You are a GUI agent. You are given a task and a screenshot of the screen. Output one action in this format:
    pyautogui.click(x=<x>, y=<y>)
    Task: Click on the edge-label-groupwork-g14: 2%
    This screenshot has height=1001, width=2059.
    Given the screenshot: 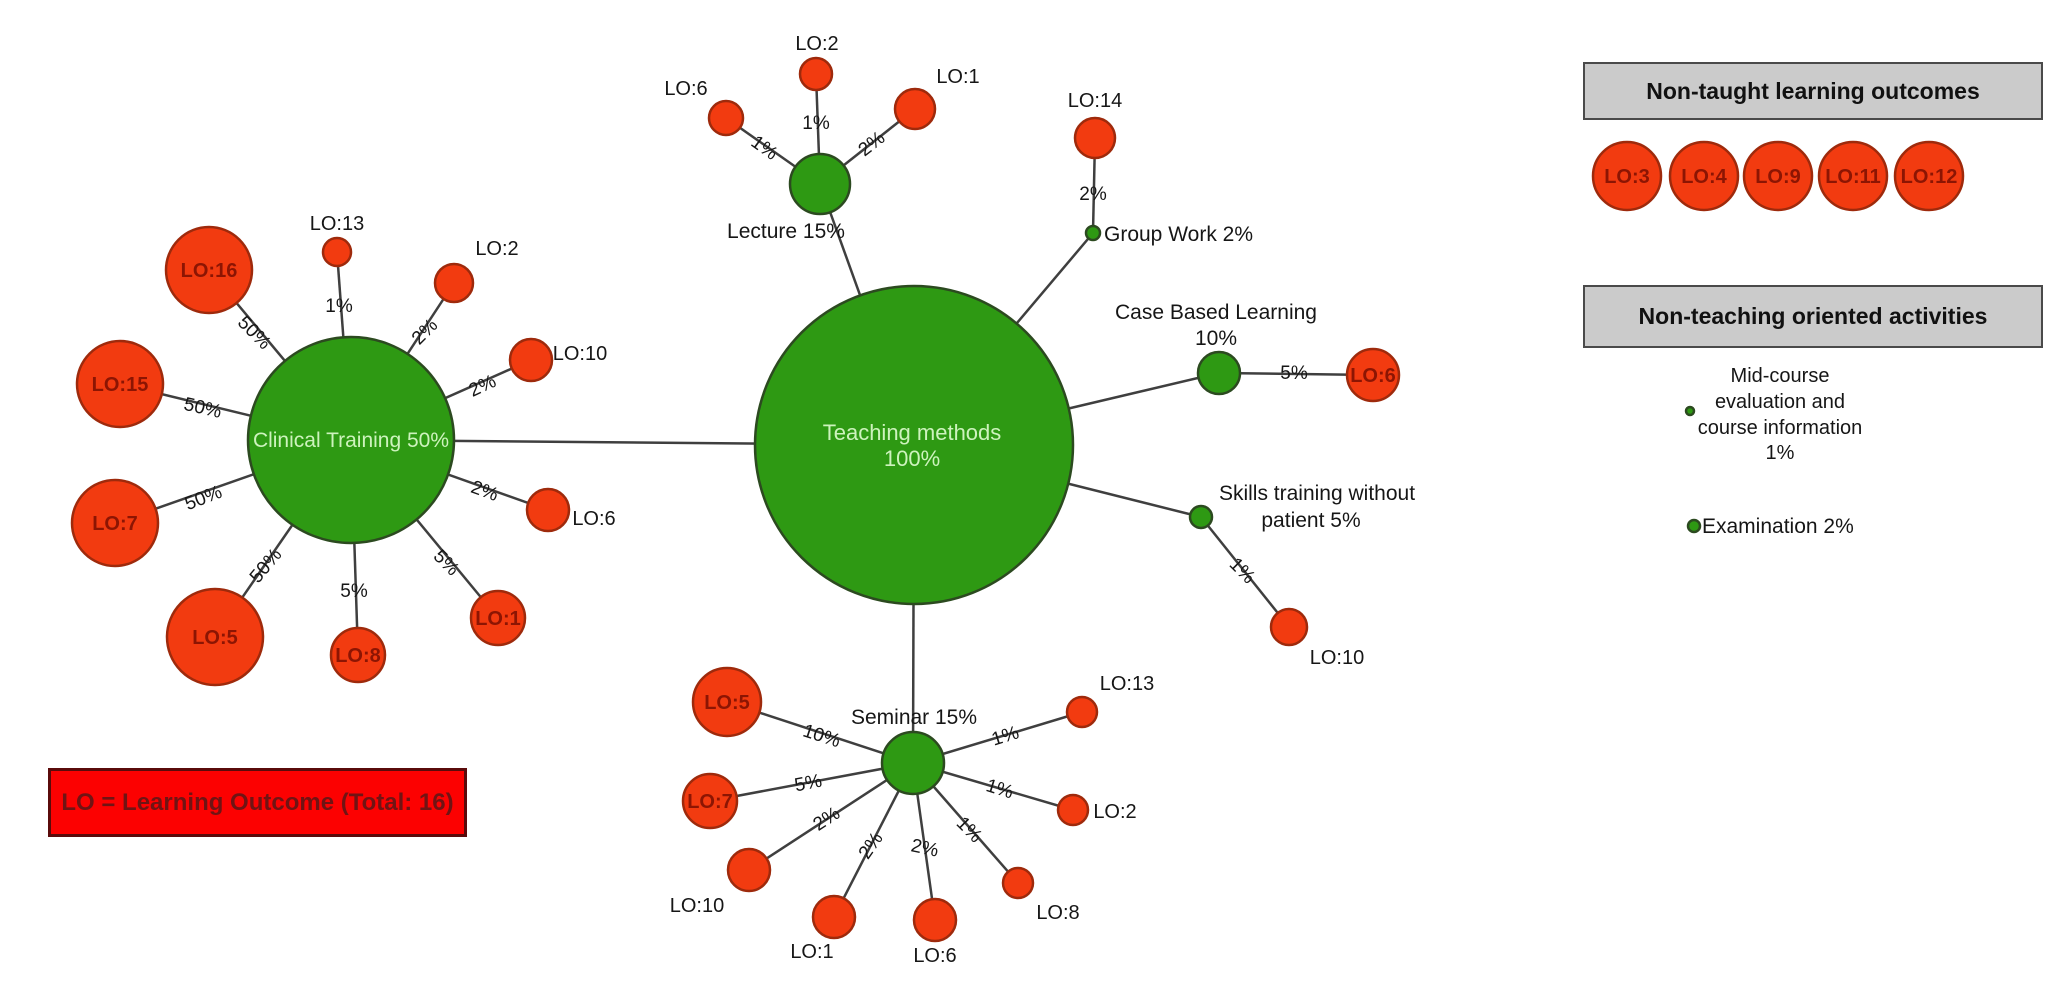 What is the action you would take?
    pyautogui.click(x=1093, y=194)
    